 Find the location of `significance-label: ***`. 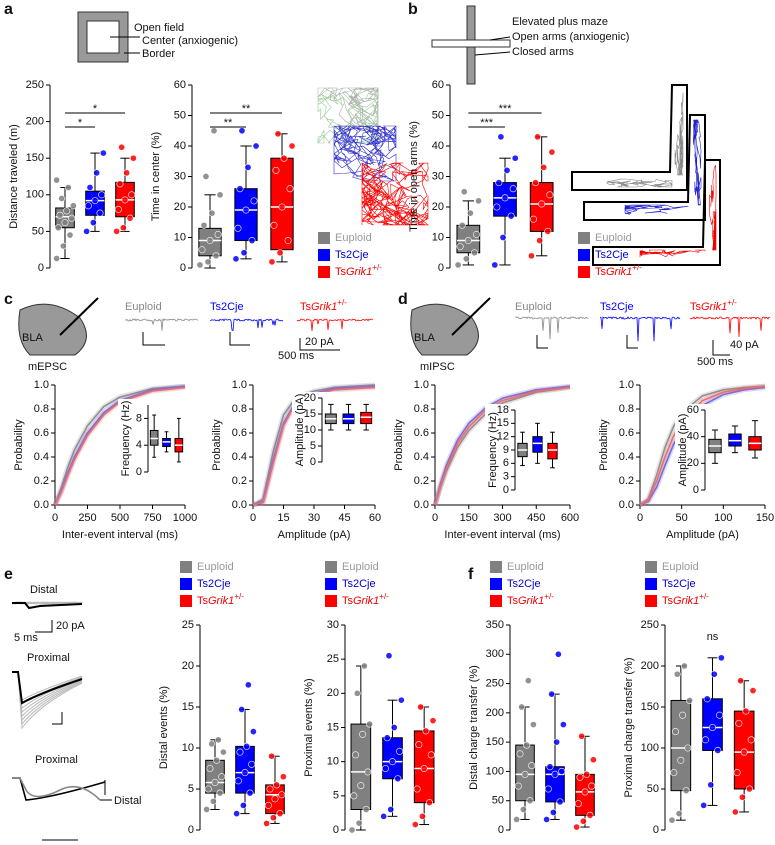

significance-label: *** is located at coordinates (487, 123).